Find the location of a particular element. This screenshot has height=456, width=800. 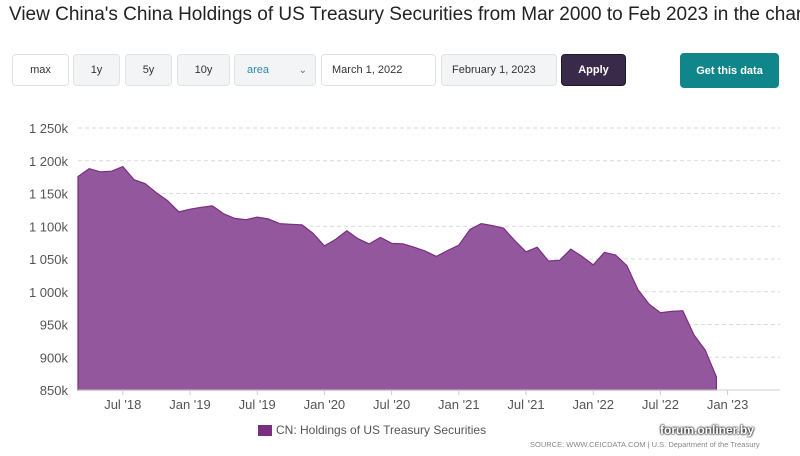

apply-button: Apply is located at coordinates (593, 70).